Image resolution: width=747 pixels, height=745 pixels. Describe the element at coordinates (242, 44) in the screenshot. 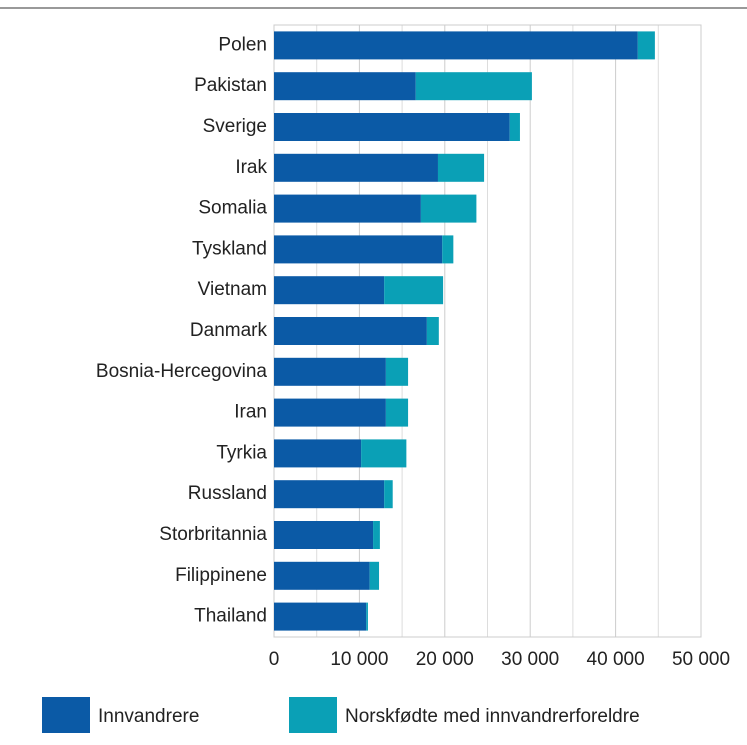

I see `y-tick-label: Polen` at that location.